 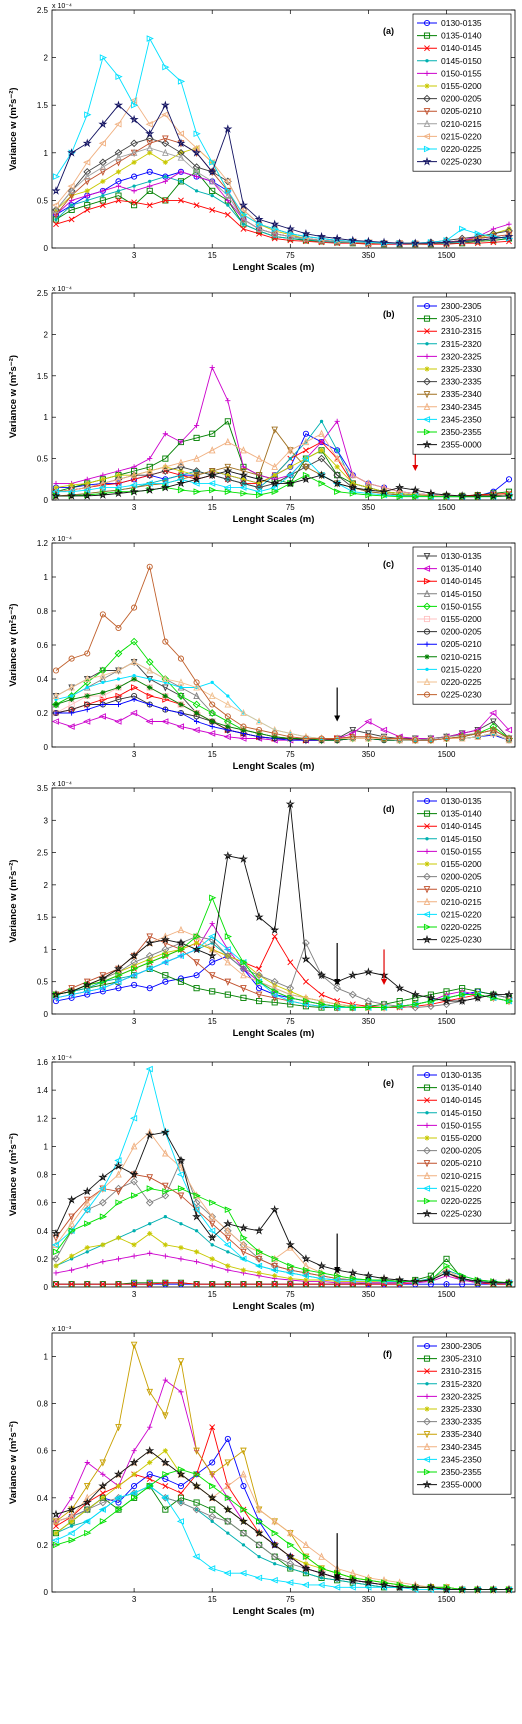 What do you see at coordinates (212, 1294) in the screenshot?
I see `x-tick-label: 15` at bounding box center [212, 1294].